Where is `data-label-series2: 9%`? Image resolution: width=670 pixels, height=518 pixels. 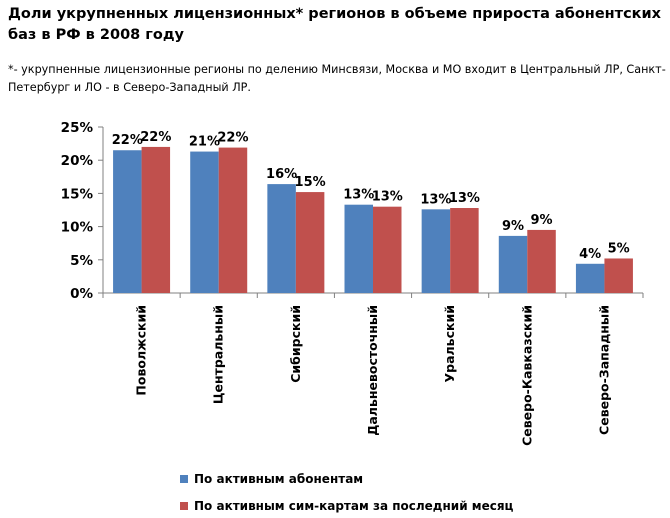
data-label-series2: 9% is located at coordinates (541, 220).